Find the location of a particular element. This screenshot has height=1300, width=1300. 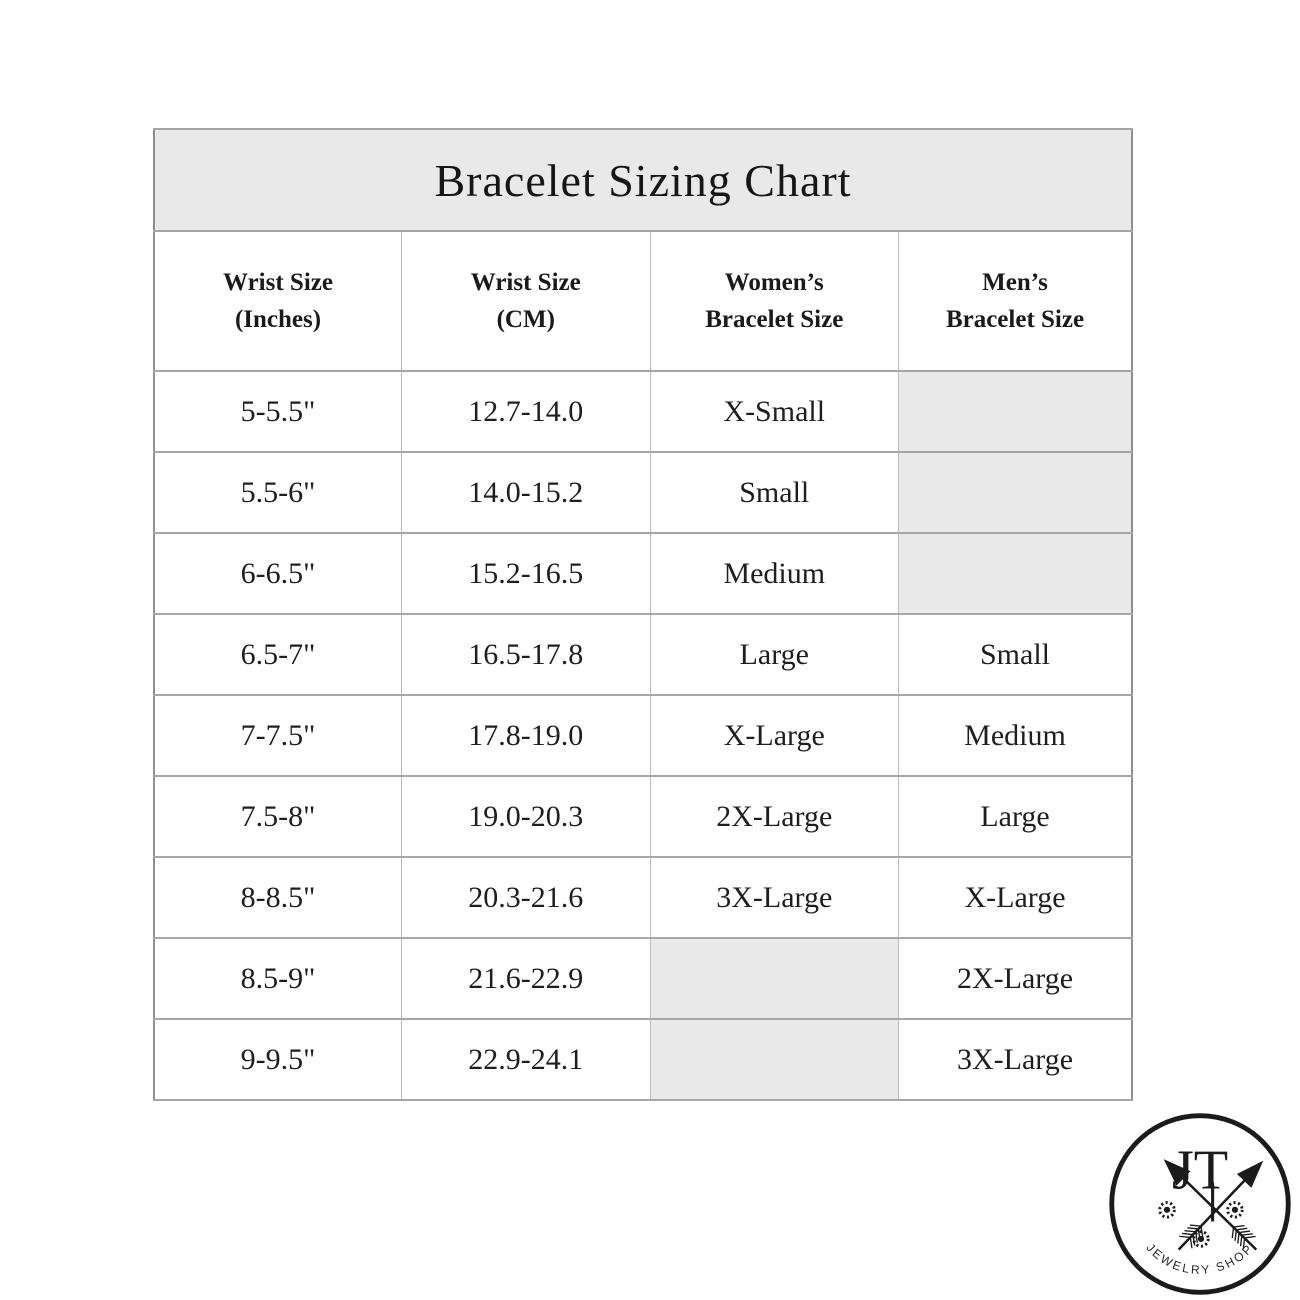

cell-mens-size: X-Large is located at coordinates (1015, 897).